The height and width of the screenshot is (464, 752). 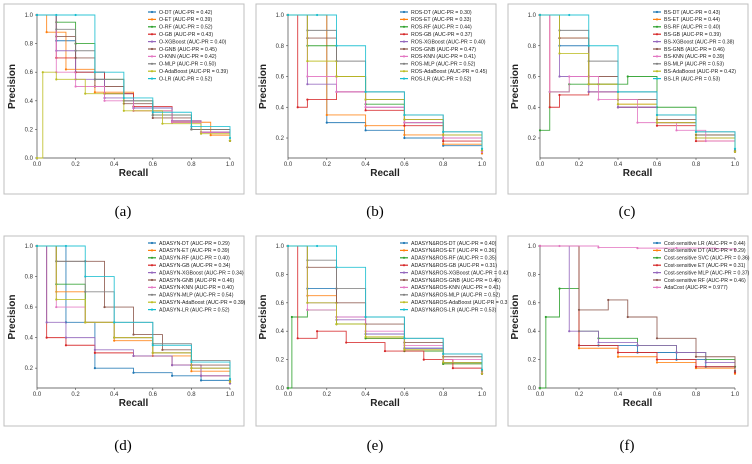 I want to click on panel-label: (d), so click(x=123, y=446).